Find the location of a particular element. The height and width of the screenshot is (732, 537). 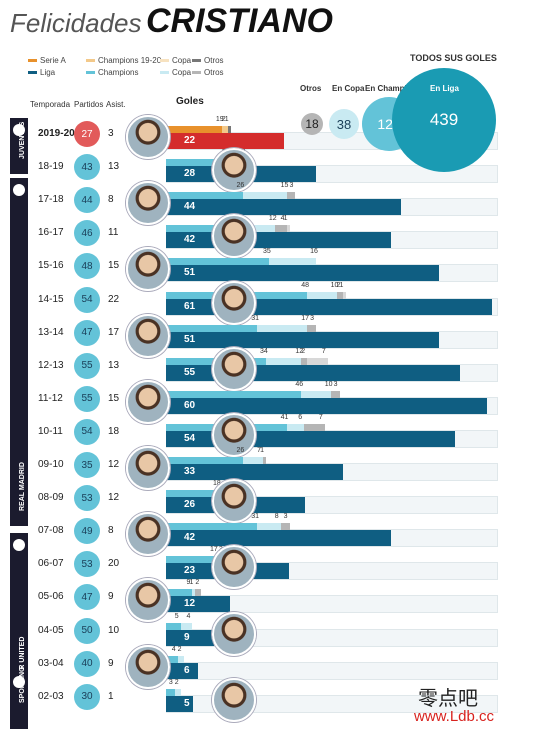

asist-value: 1 is located at coordinates (111, 696).